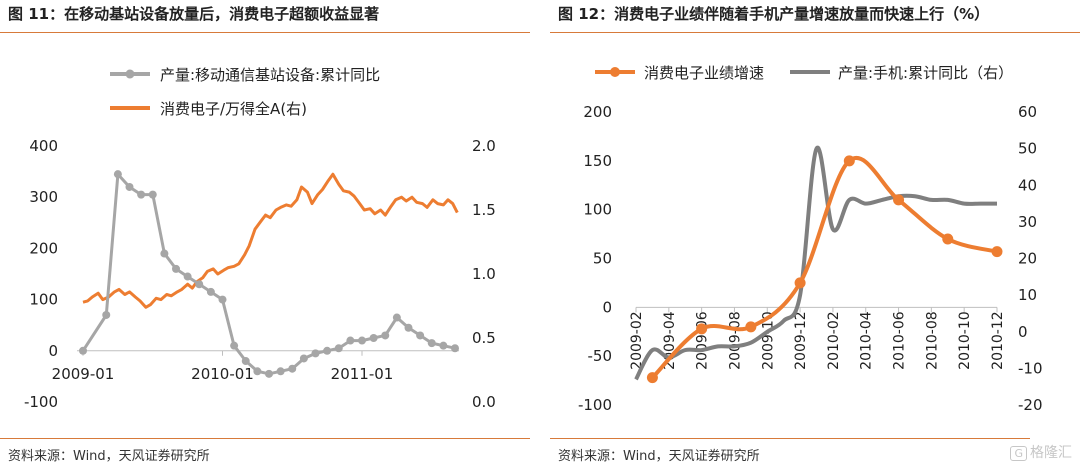 This screenshot has height=469, width=1080. Describe the element at coordinates (484, 210) in the screenshot. I see `left-y2-tick-label: 1.5` at that location.